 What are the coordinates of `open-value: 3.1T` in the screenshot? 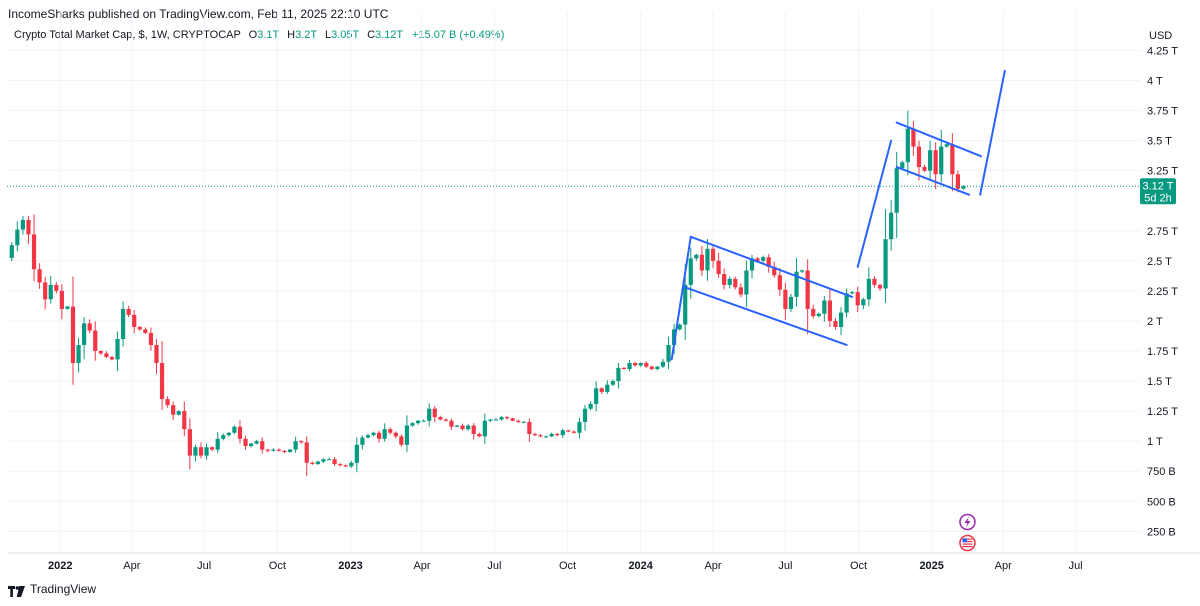 It's located at (268, 35).